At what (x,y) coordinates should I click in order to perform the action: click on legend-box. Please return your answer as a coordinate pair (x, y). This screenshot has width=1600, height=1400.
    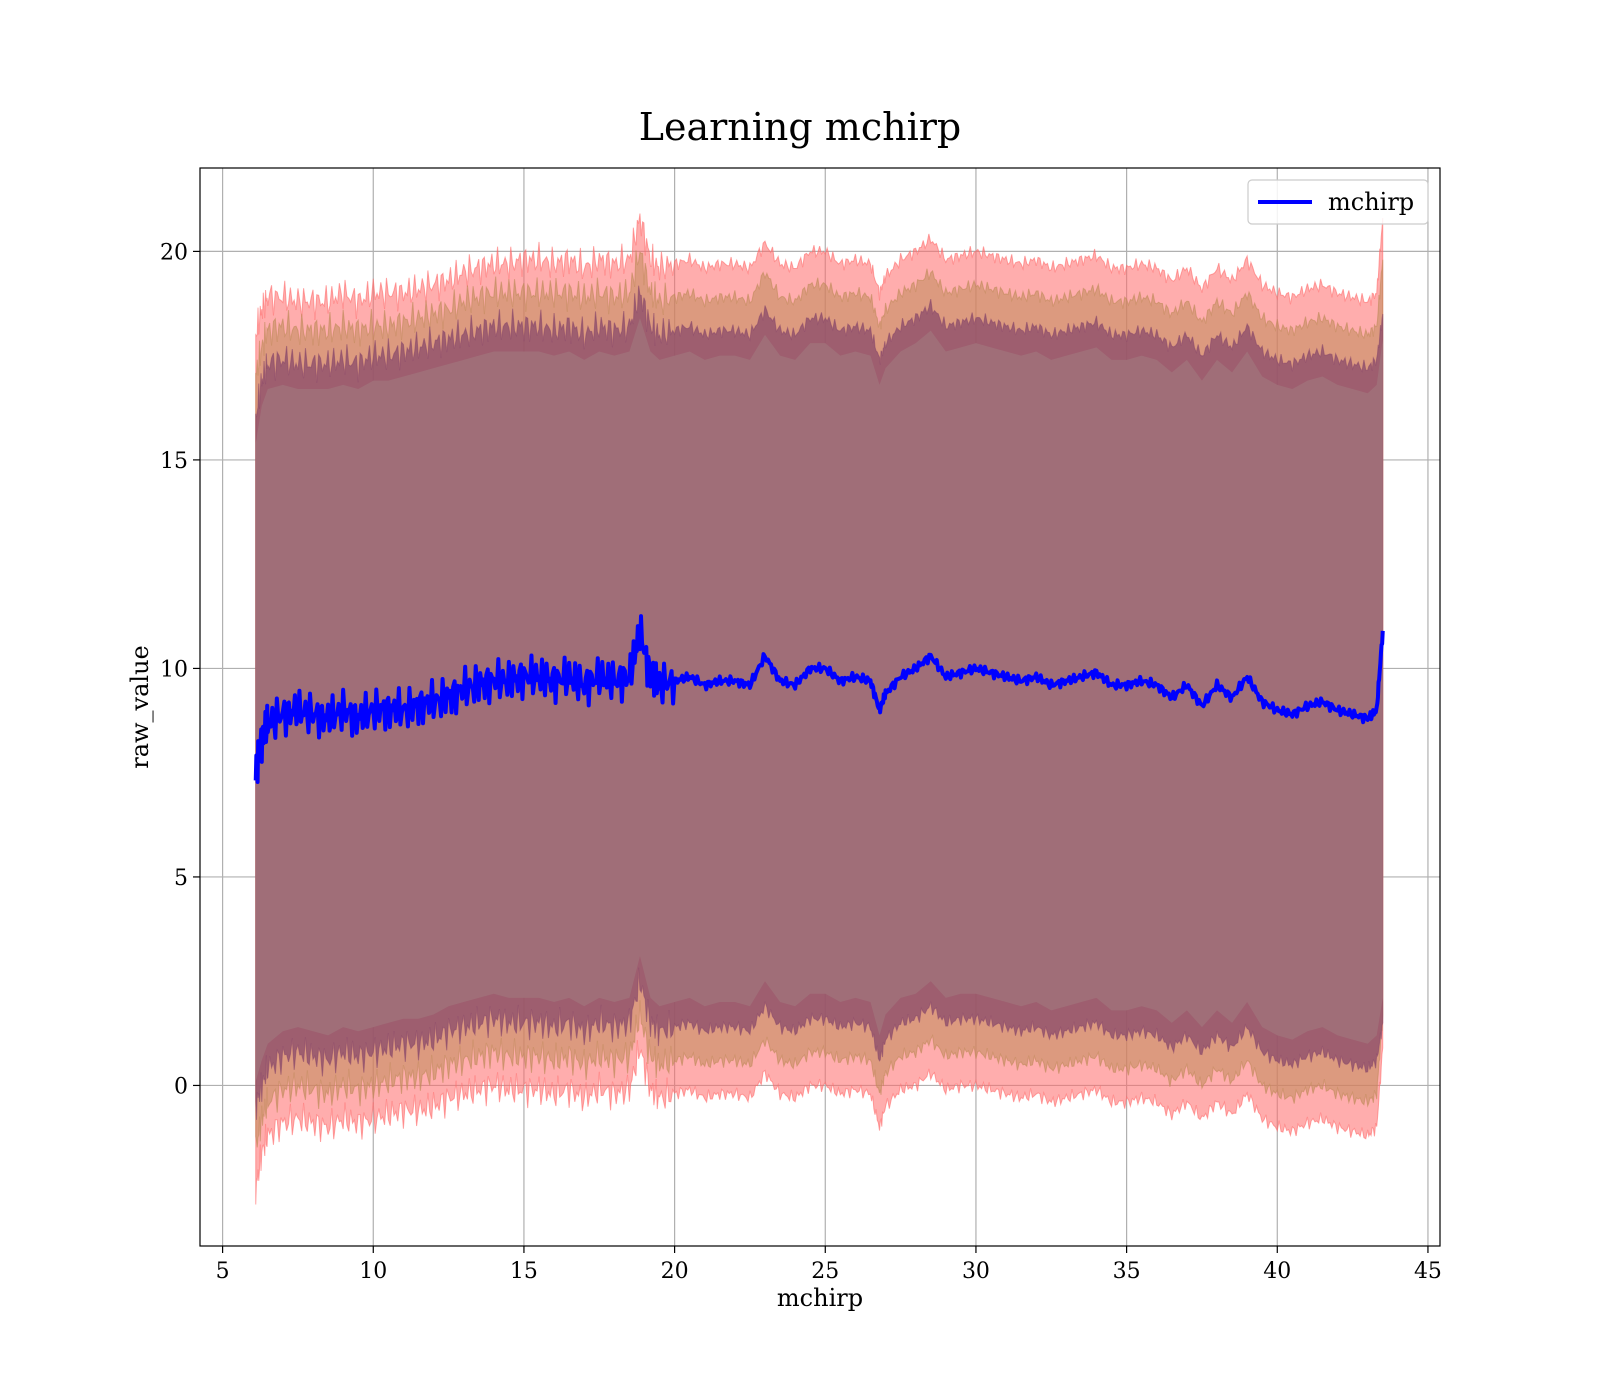
    Looking at the image, I should click on (1338, 202).